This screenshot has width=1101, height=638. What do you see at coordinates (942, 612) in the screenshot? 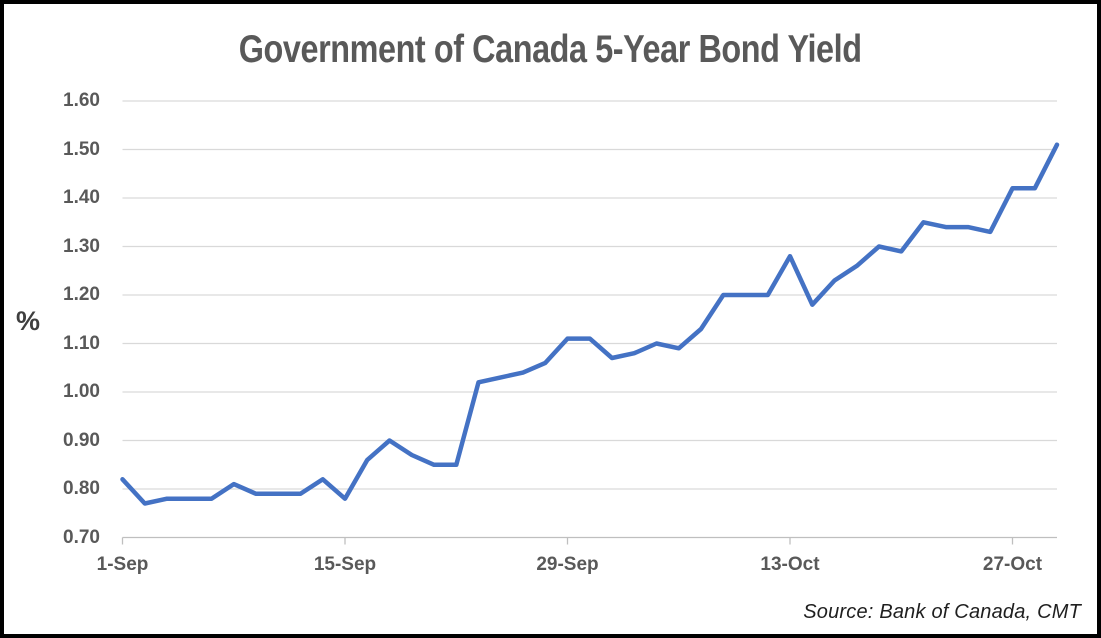
I see `source-note: Source: Bank of Canada, CMT` at bounding box center [942, 612].